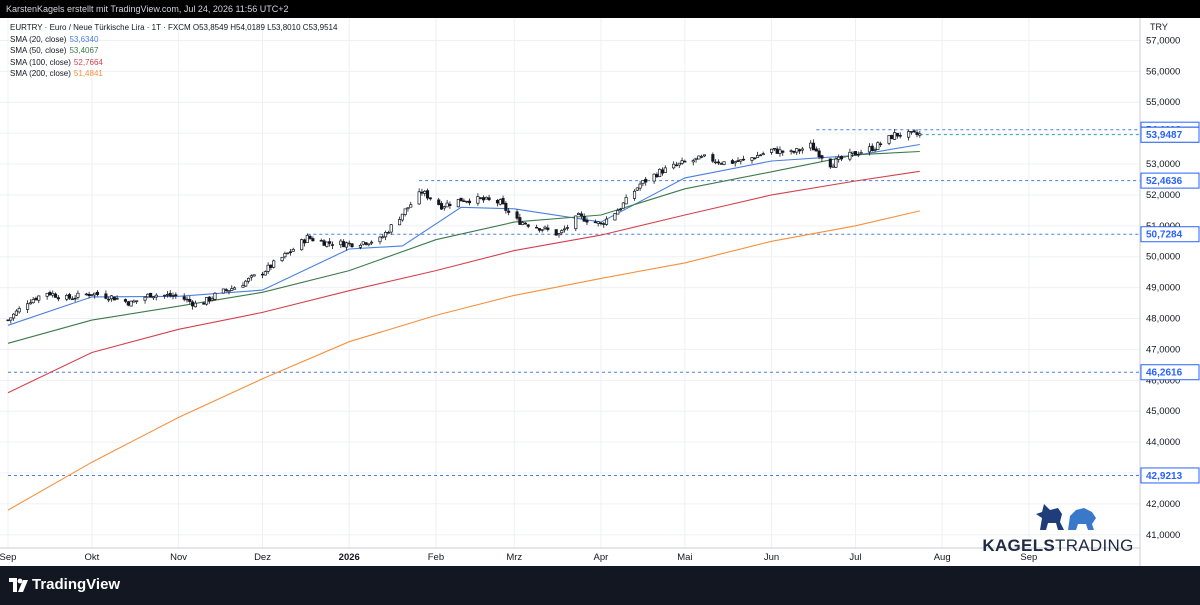  Describe the element at coordinates (1164, 373) in the screenshot. I see `price-tag-label: 46,2616` at that location.